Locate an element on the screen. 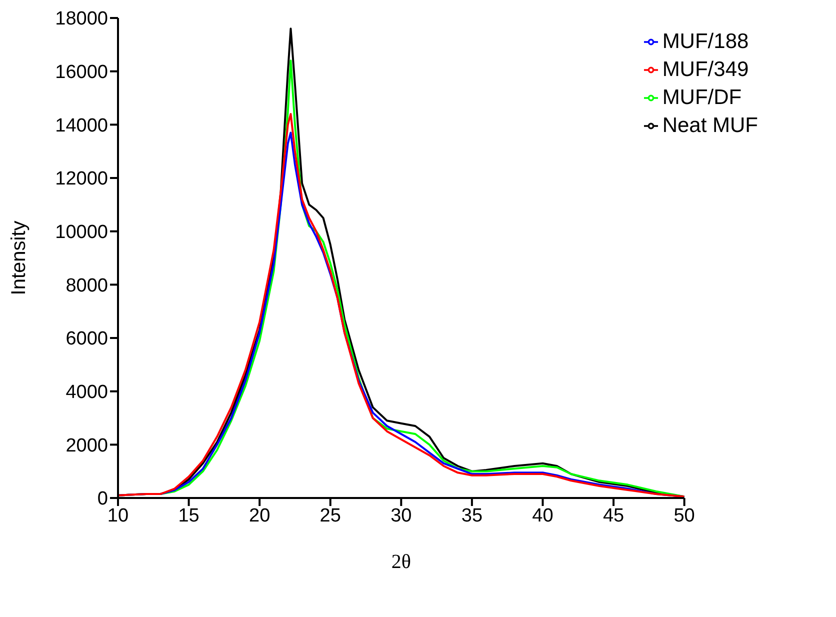 The height and width of the screenshot is (617, 836). y-tick-label: 18000 is located at coordinates (81, 19).